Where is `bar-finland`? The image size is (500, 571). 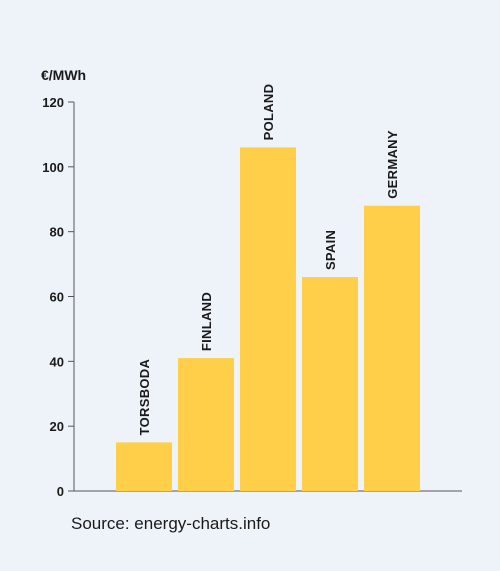 bar-finland is located at coordinates (206, 424).